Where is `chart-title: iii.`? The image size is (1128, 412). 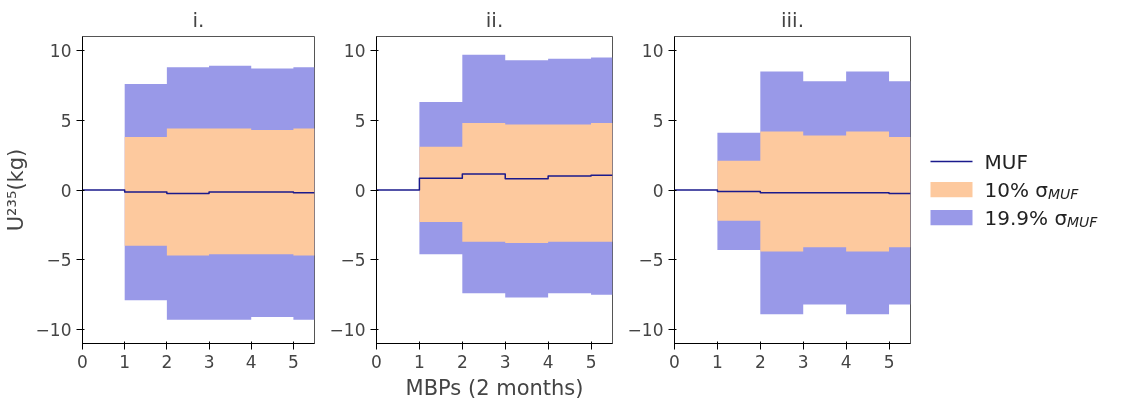 chart-title: iii. is located at coordinates (792, 19).